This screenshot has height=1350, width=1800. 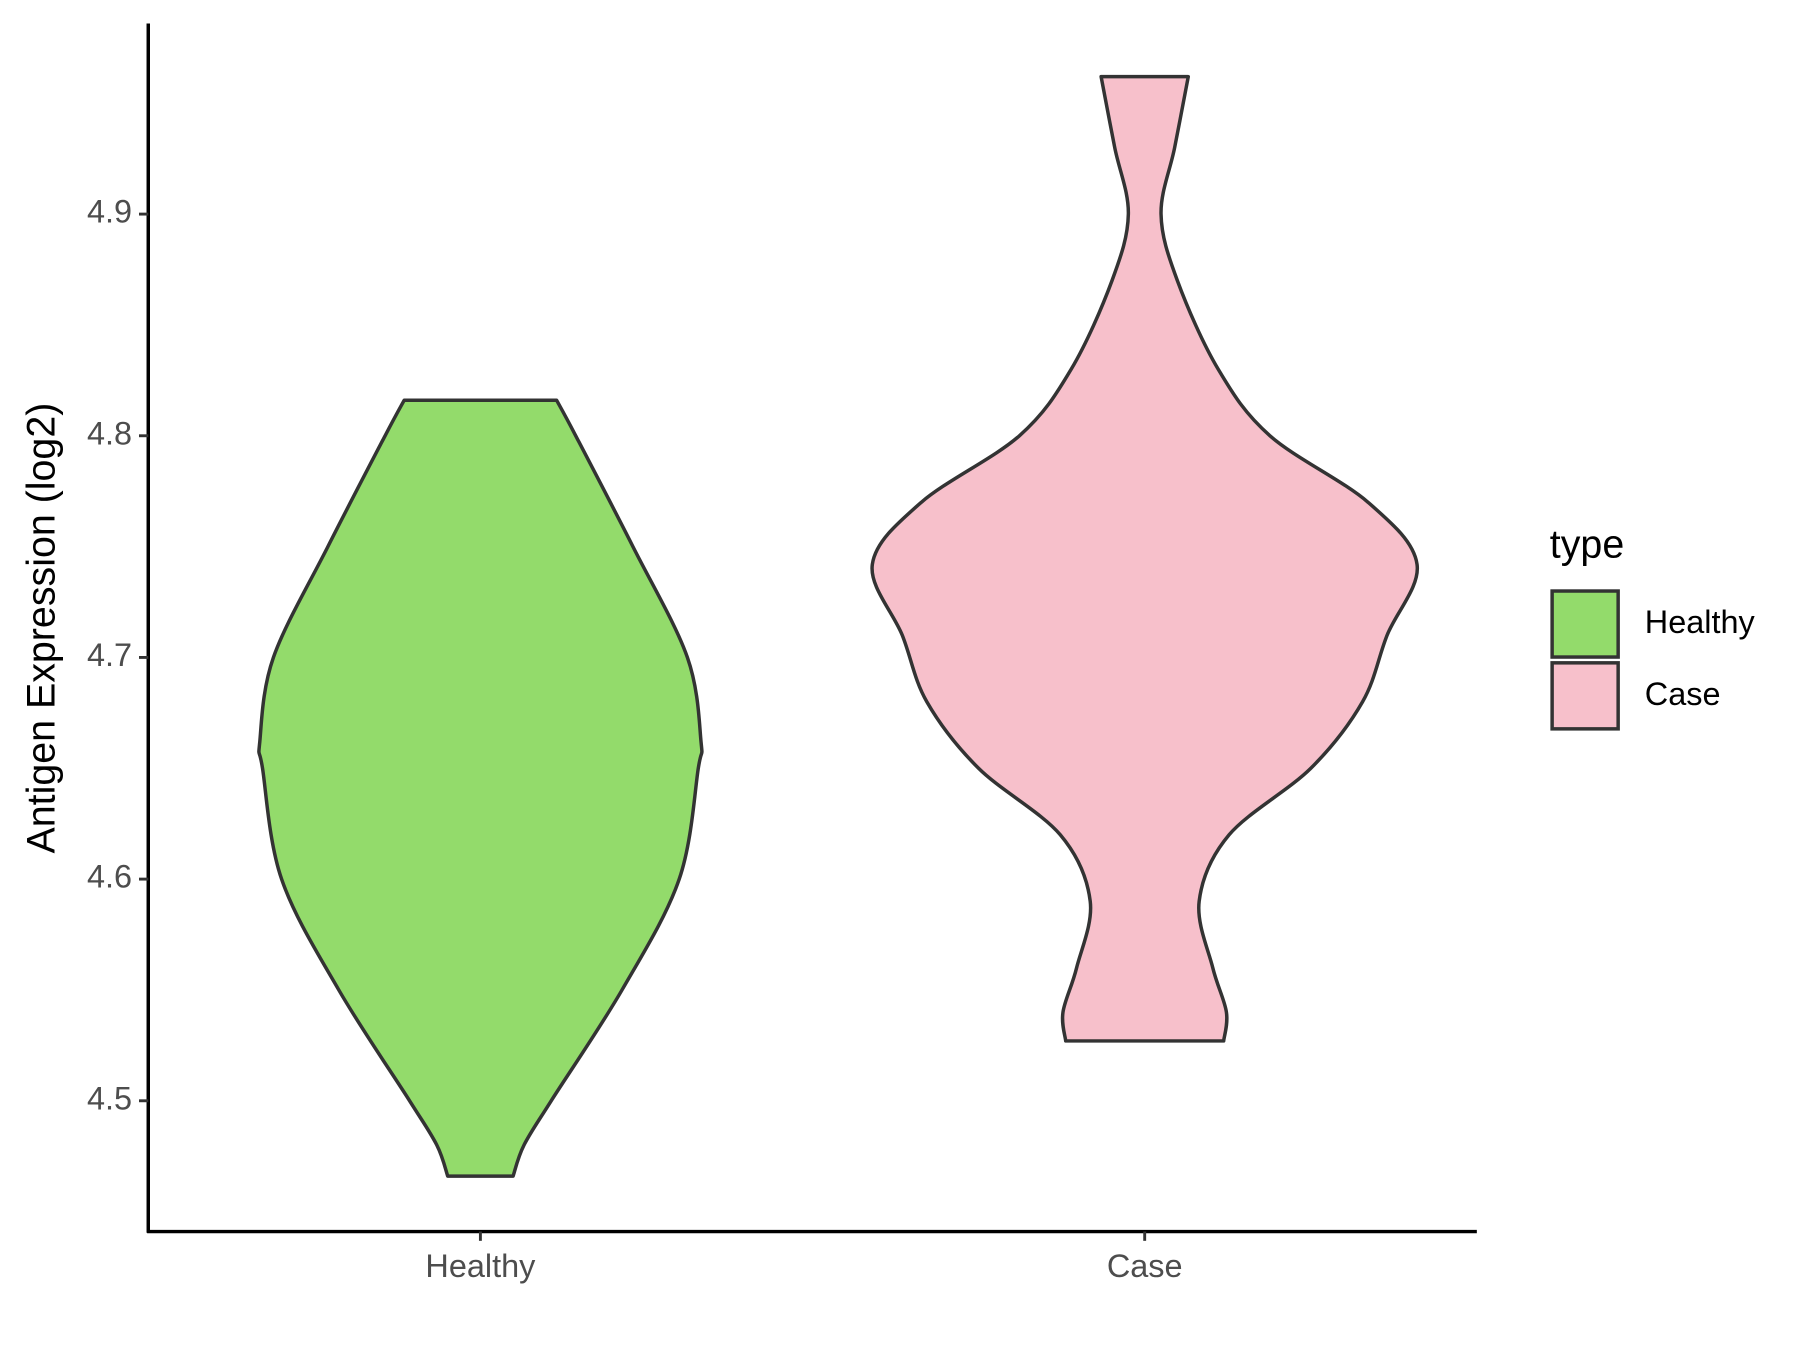 I want to click on legend-title: type, so click(x=1587, y=544).